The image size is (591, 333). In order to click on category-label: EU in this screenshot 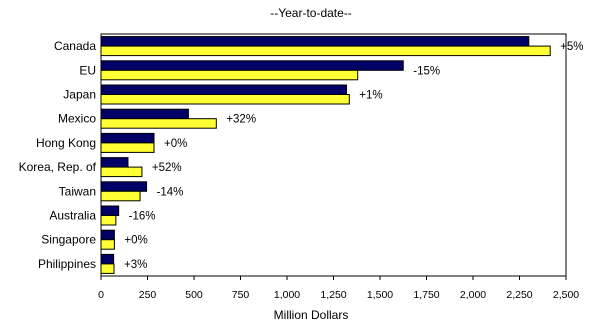, I will do `click(87, 70)`.